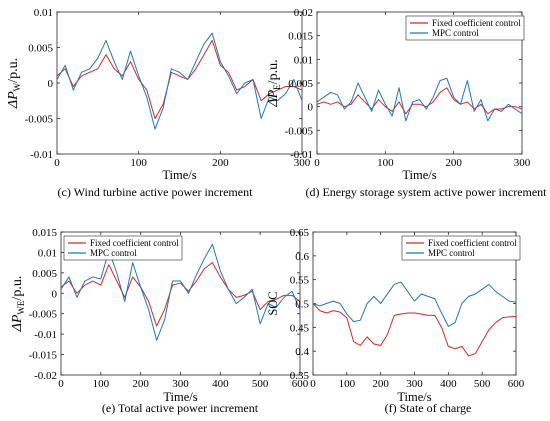  What do you see at coordinates (302, 257) in the screenshot?
I see `y-tick-label: 0.6` at bounding box center [302, 257].